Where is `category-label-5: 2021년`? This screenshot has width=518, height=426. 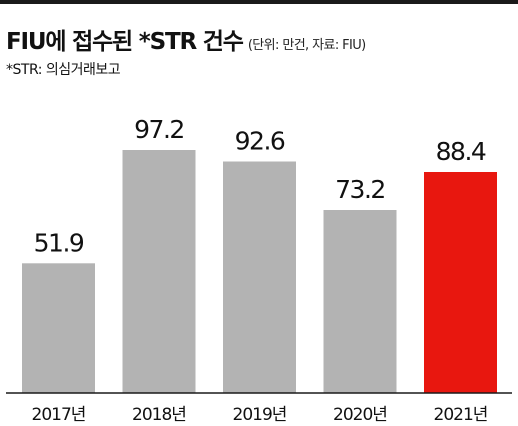
category-label-5: 2021년 is located at coordinates (461, 415).